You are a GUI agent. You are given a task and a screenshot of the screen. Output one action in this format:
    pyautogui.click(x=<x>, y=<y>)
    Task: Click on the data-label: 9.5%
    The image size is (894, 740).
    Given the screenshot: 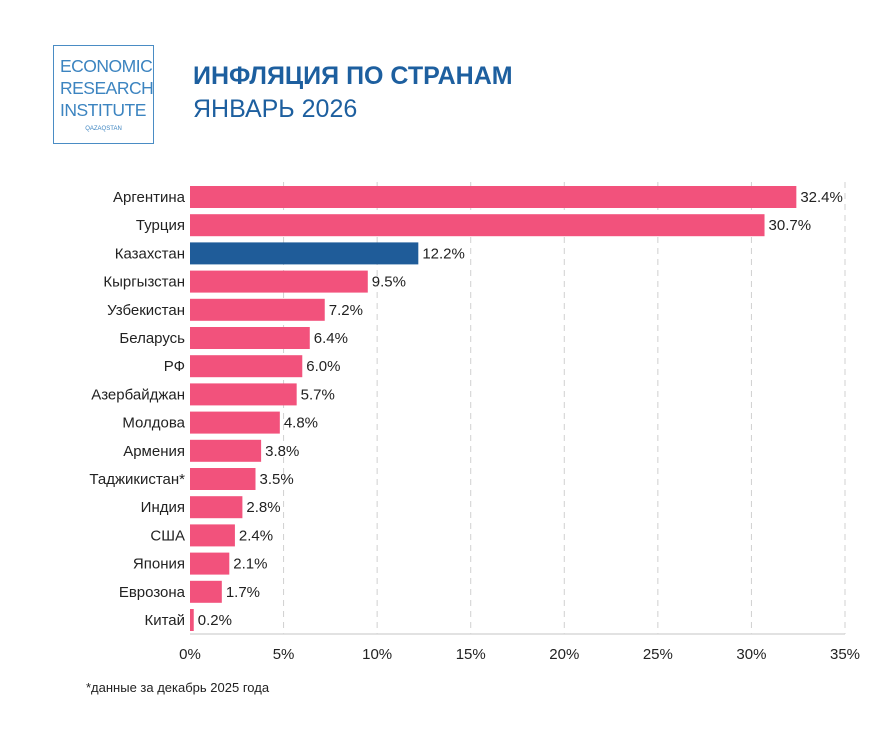 What is the action you would take?
    pyautogui.click(x=389, y=282)
    